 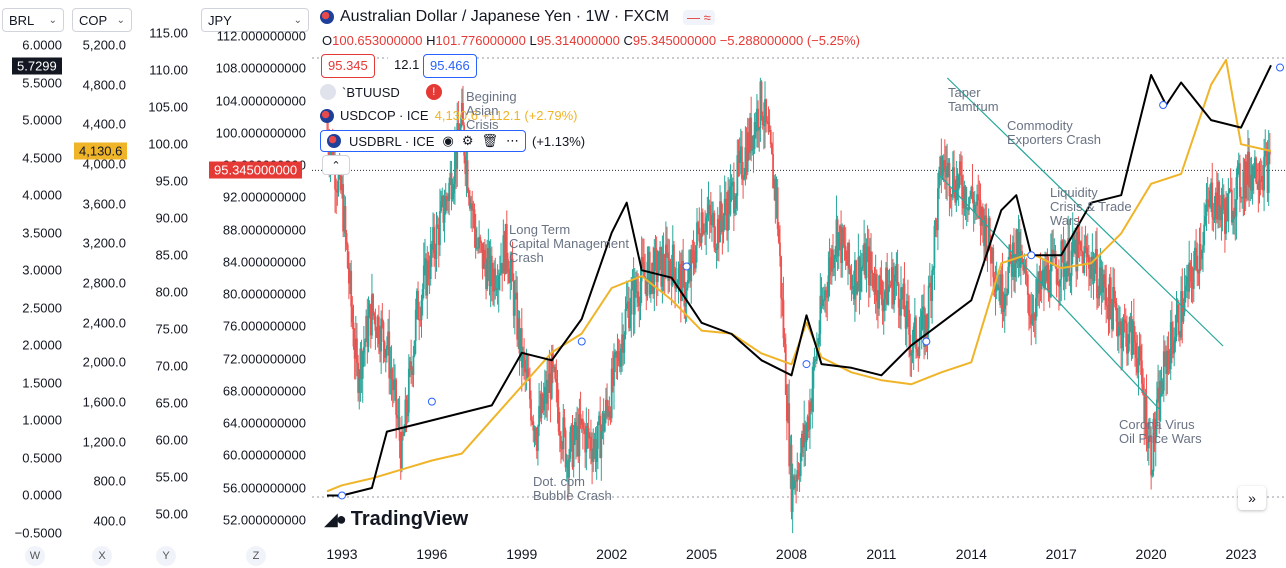 I want to click on annotation-asian-crisis: Begining Asian Crisis, so click(x=491, y=110).